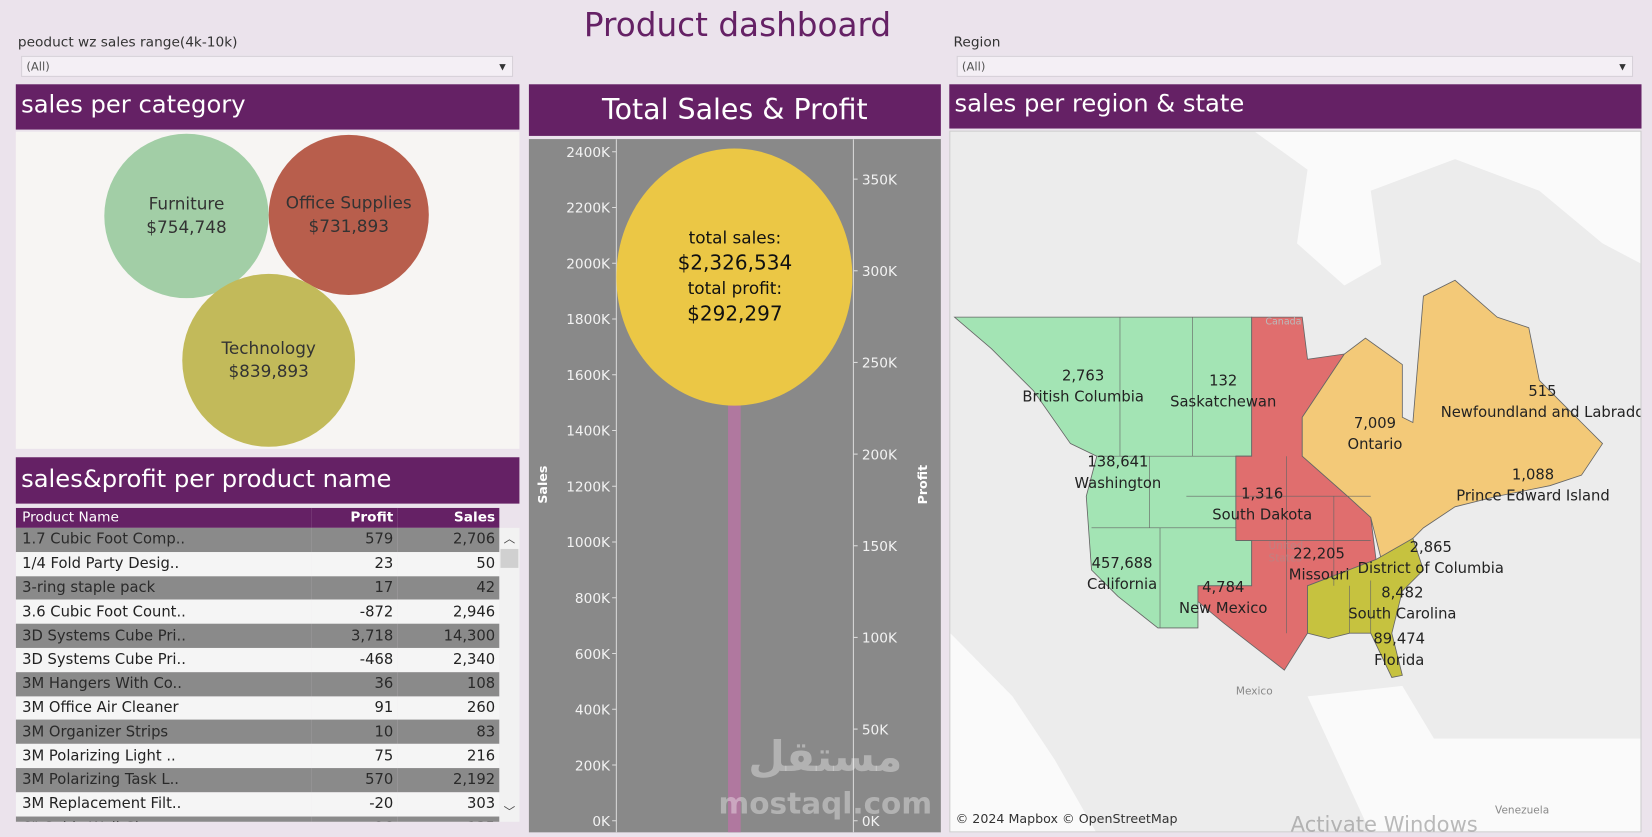  What do you see at coordinates (1431, 558) in the screenshot?
I see `state-label: 2,865 District of Columbia` at bounding box center [1431, 558].